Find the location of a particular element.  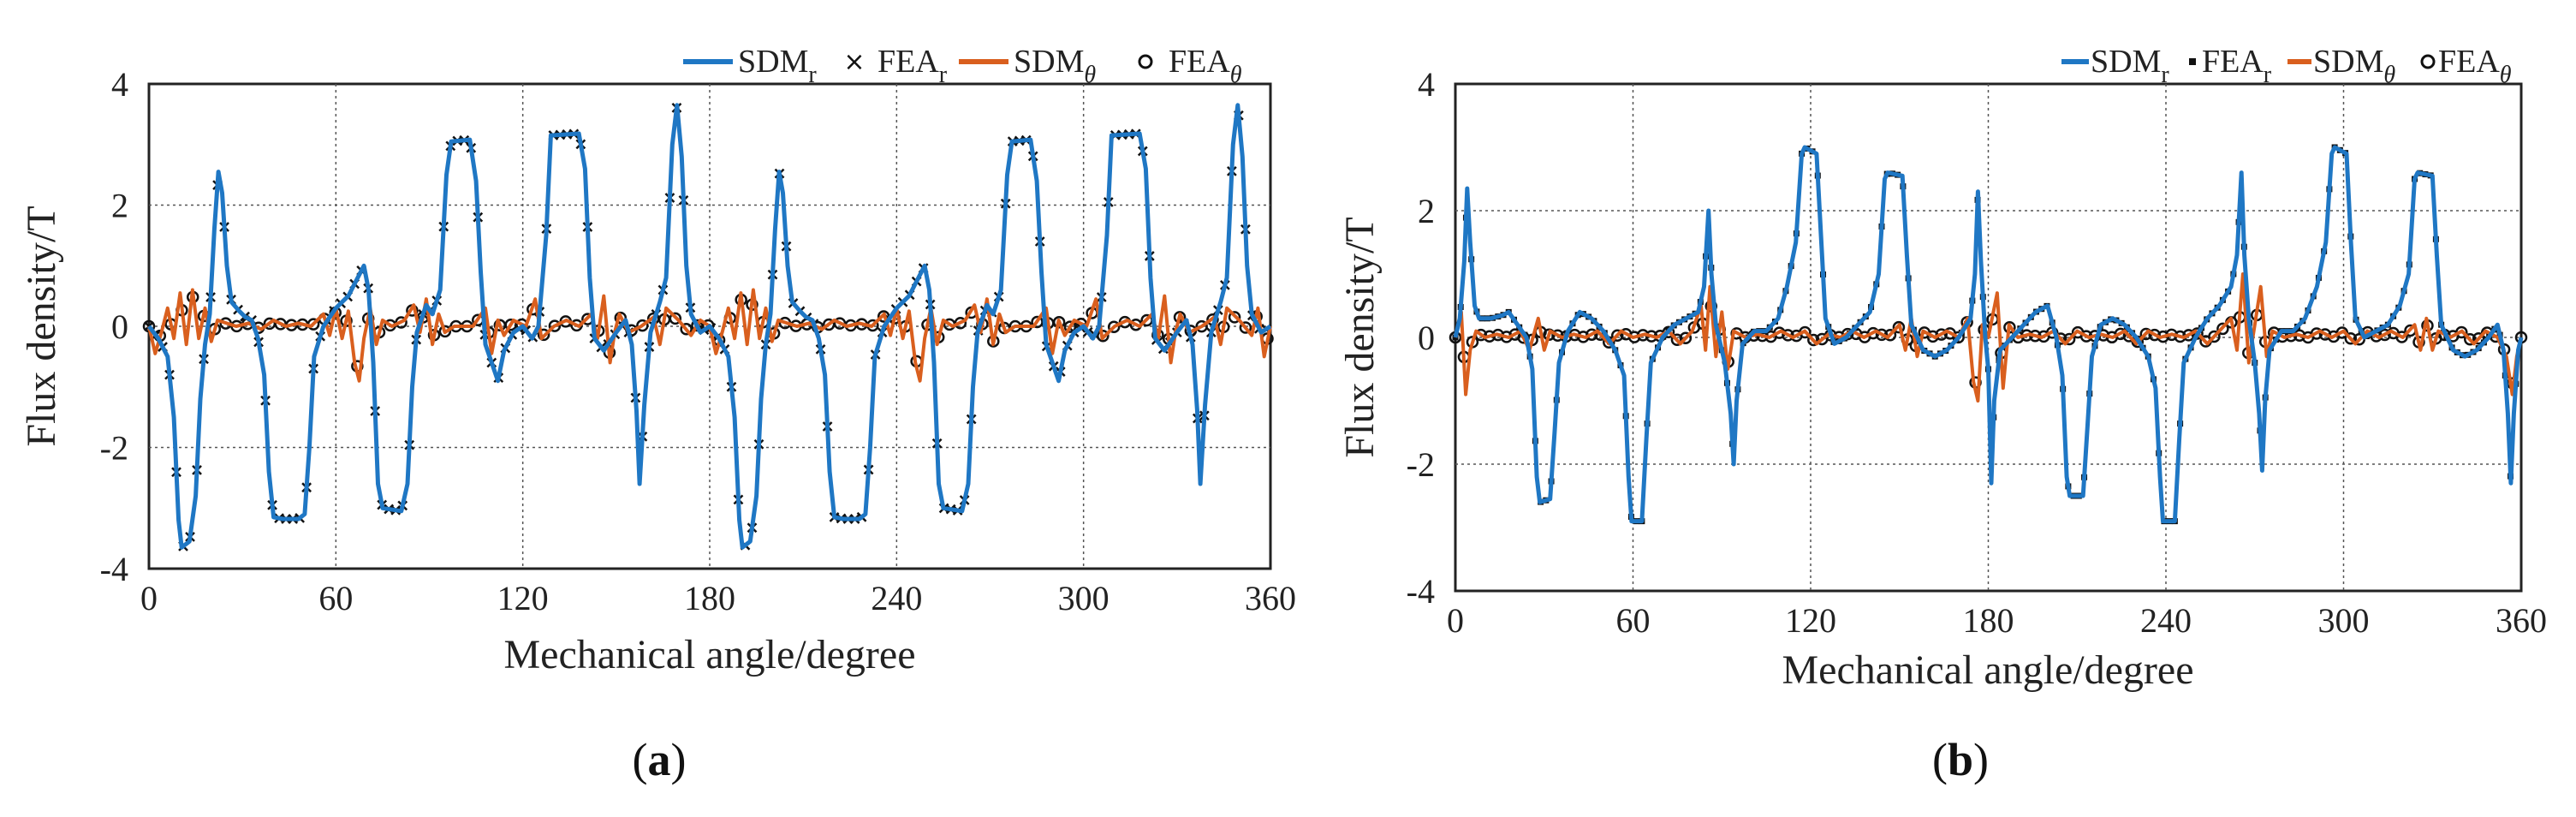

panel-a-y-tick-labels: -4 -2 0 2 4 is located at coordinates (114, 326).